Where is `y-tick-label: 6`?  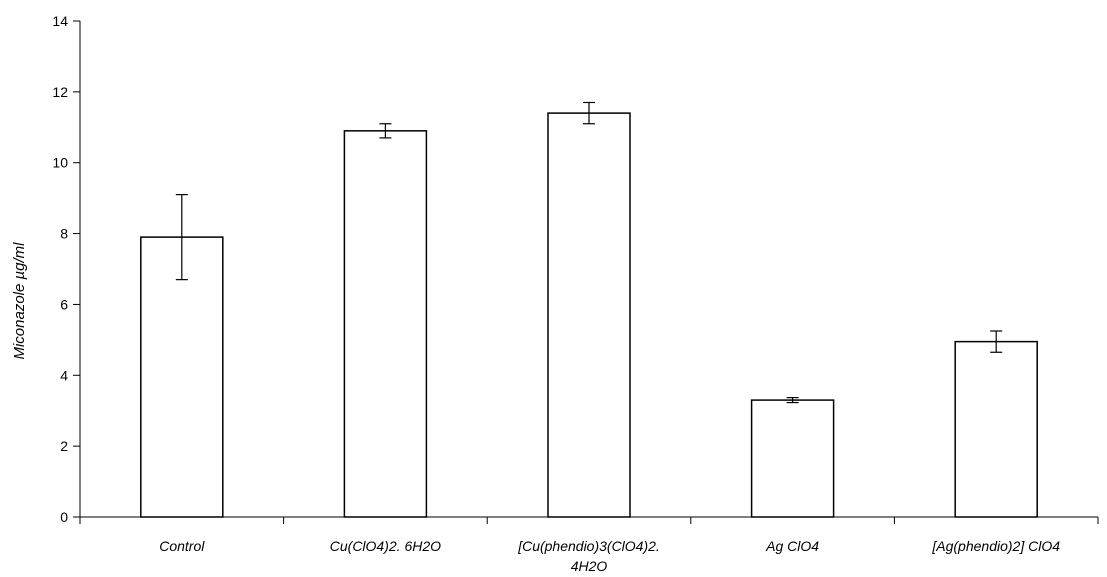
y-tick-label: 6 is located at coordinates (64, 304).